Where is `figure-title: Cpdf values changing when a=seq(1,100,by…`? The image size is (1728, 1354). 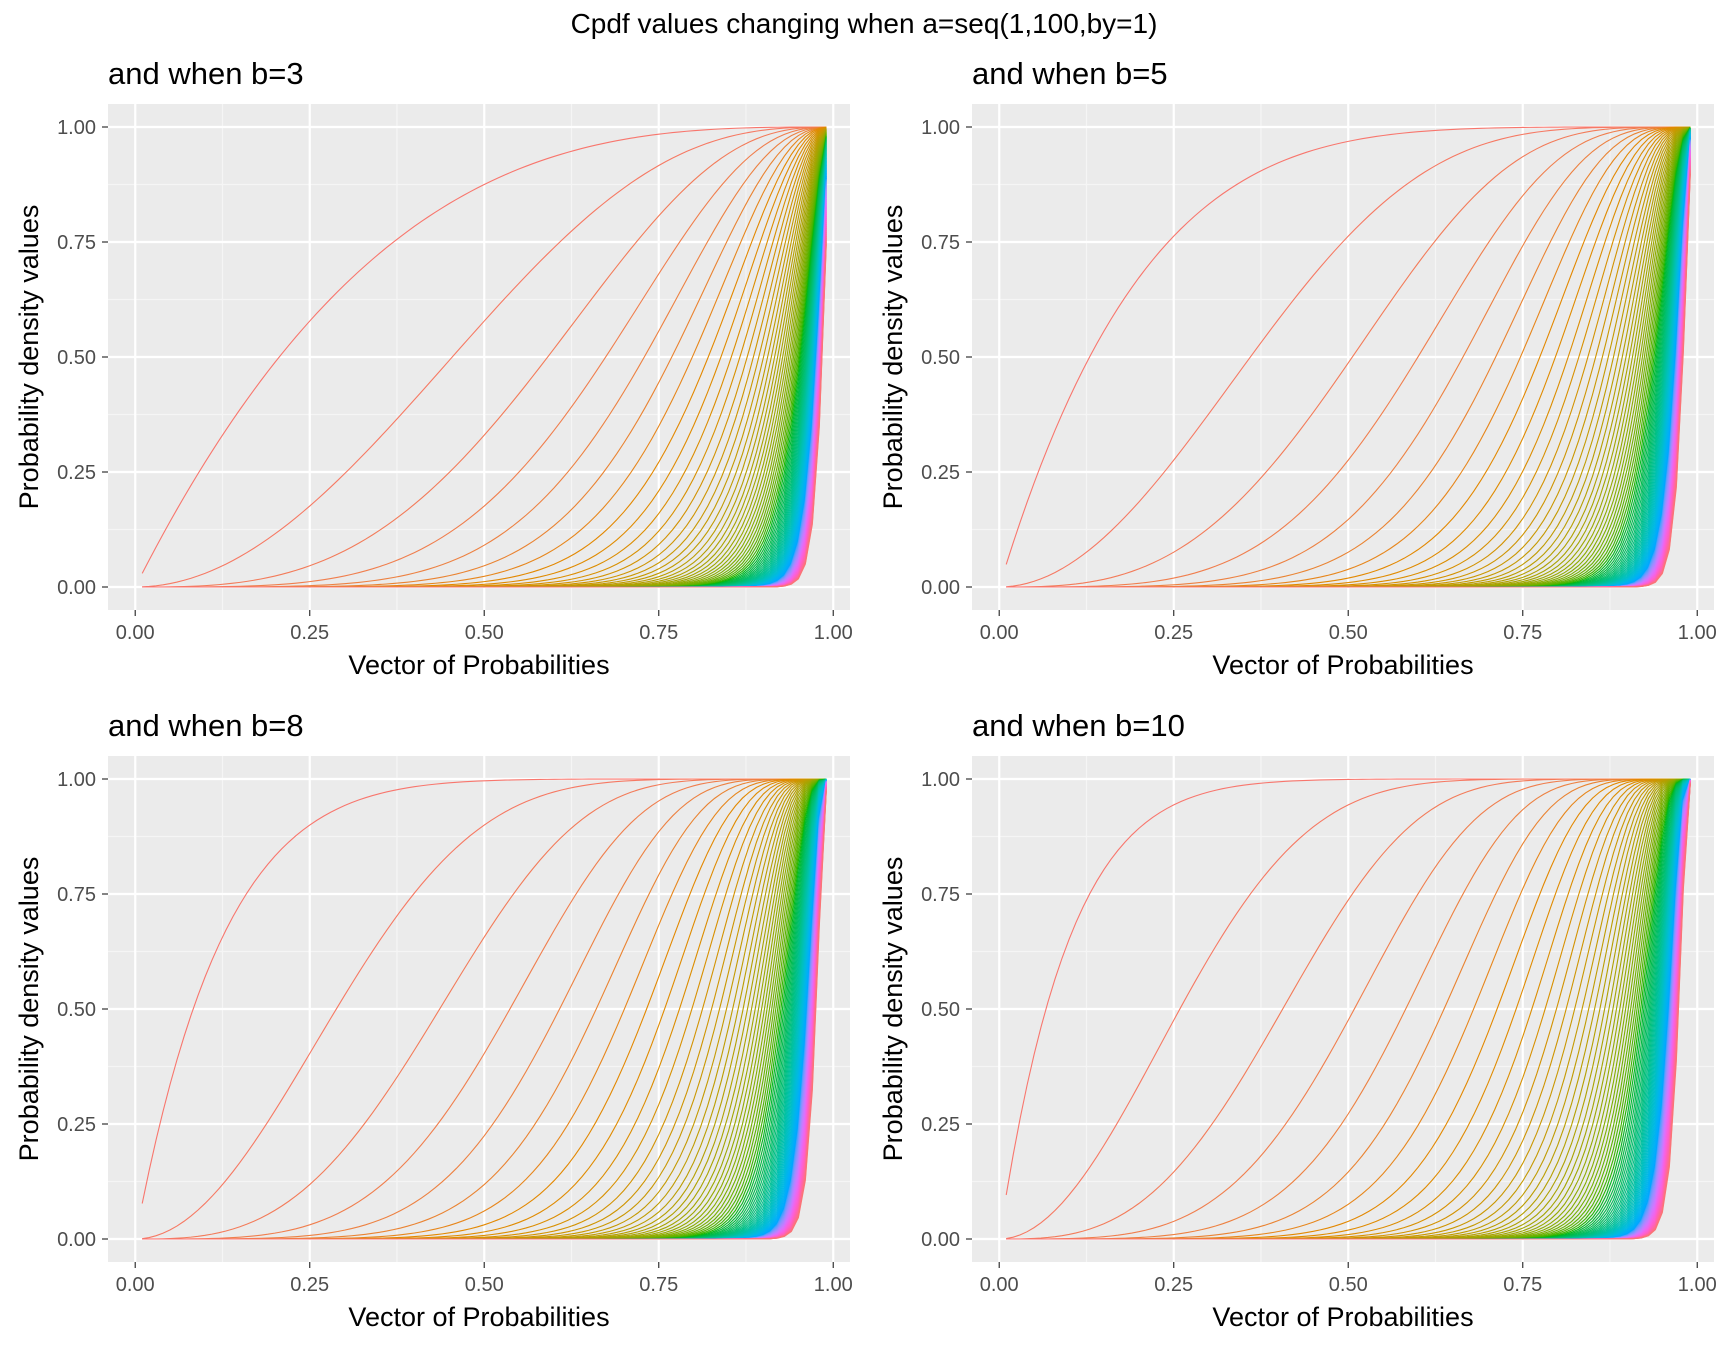
figure-title: Cpdf values changing when a=seq(1,100,by… is located at coordinates (864, 23).